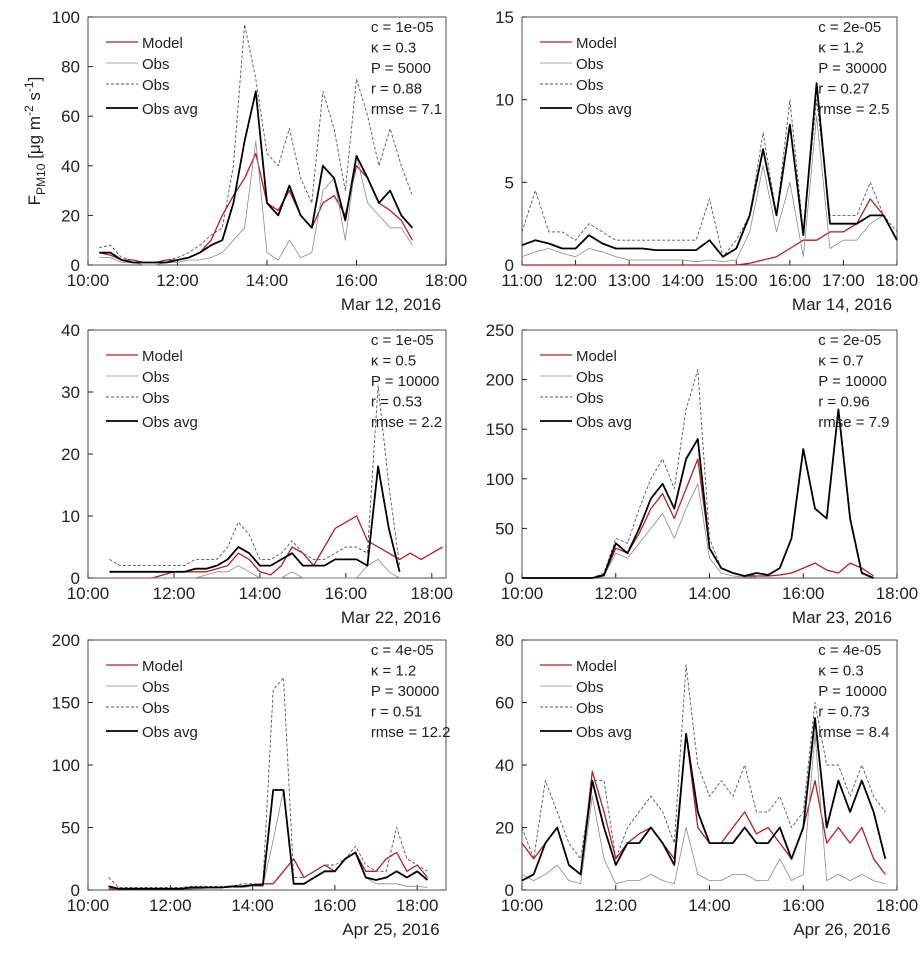 The height and width of the screenshot is (953, 922). Describe the element at coordinates (500, 380) in the screenshot. I see `y-tick-label: 200` at that location.